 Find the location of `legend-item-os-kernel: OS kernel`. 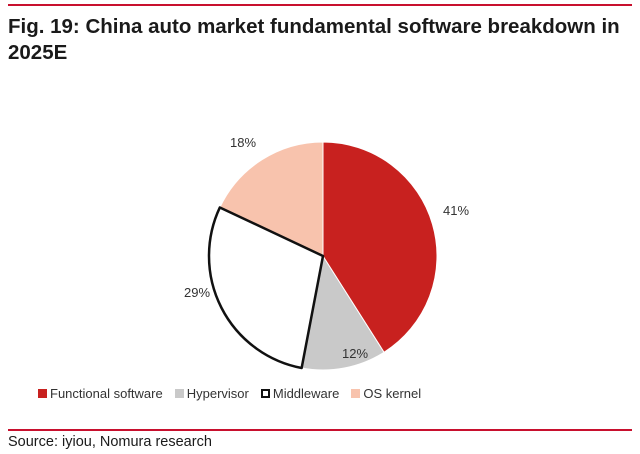

legend-item-os-kernel: OS kernel is located at coordinates (386, 393).